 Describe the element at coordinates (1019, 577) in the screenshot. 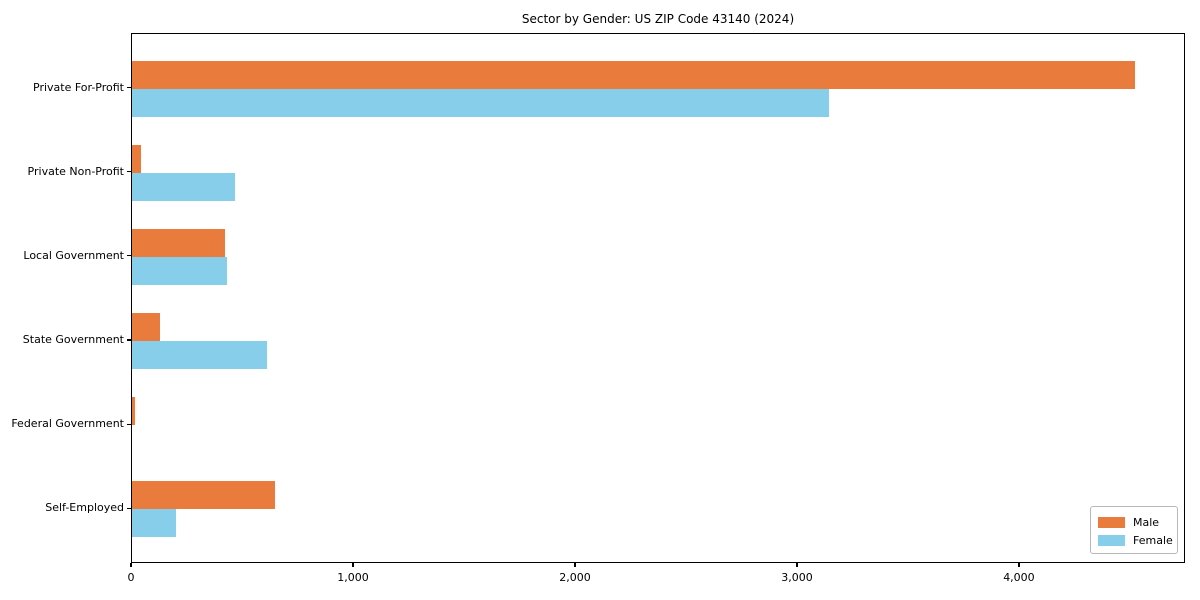

I see `x-axis-label: 4,000` at that location.